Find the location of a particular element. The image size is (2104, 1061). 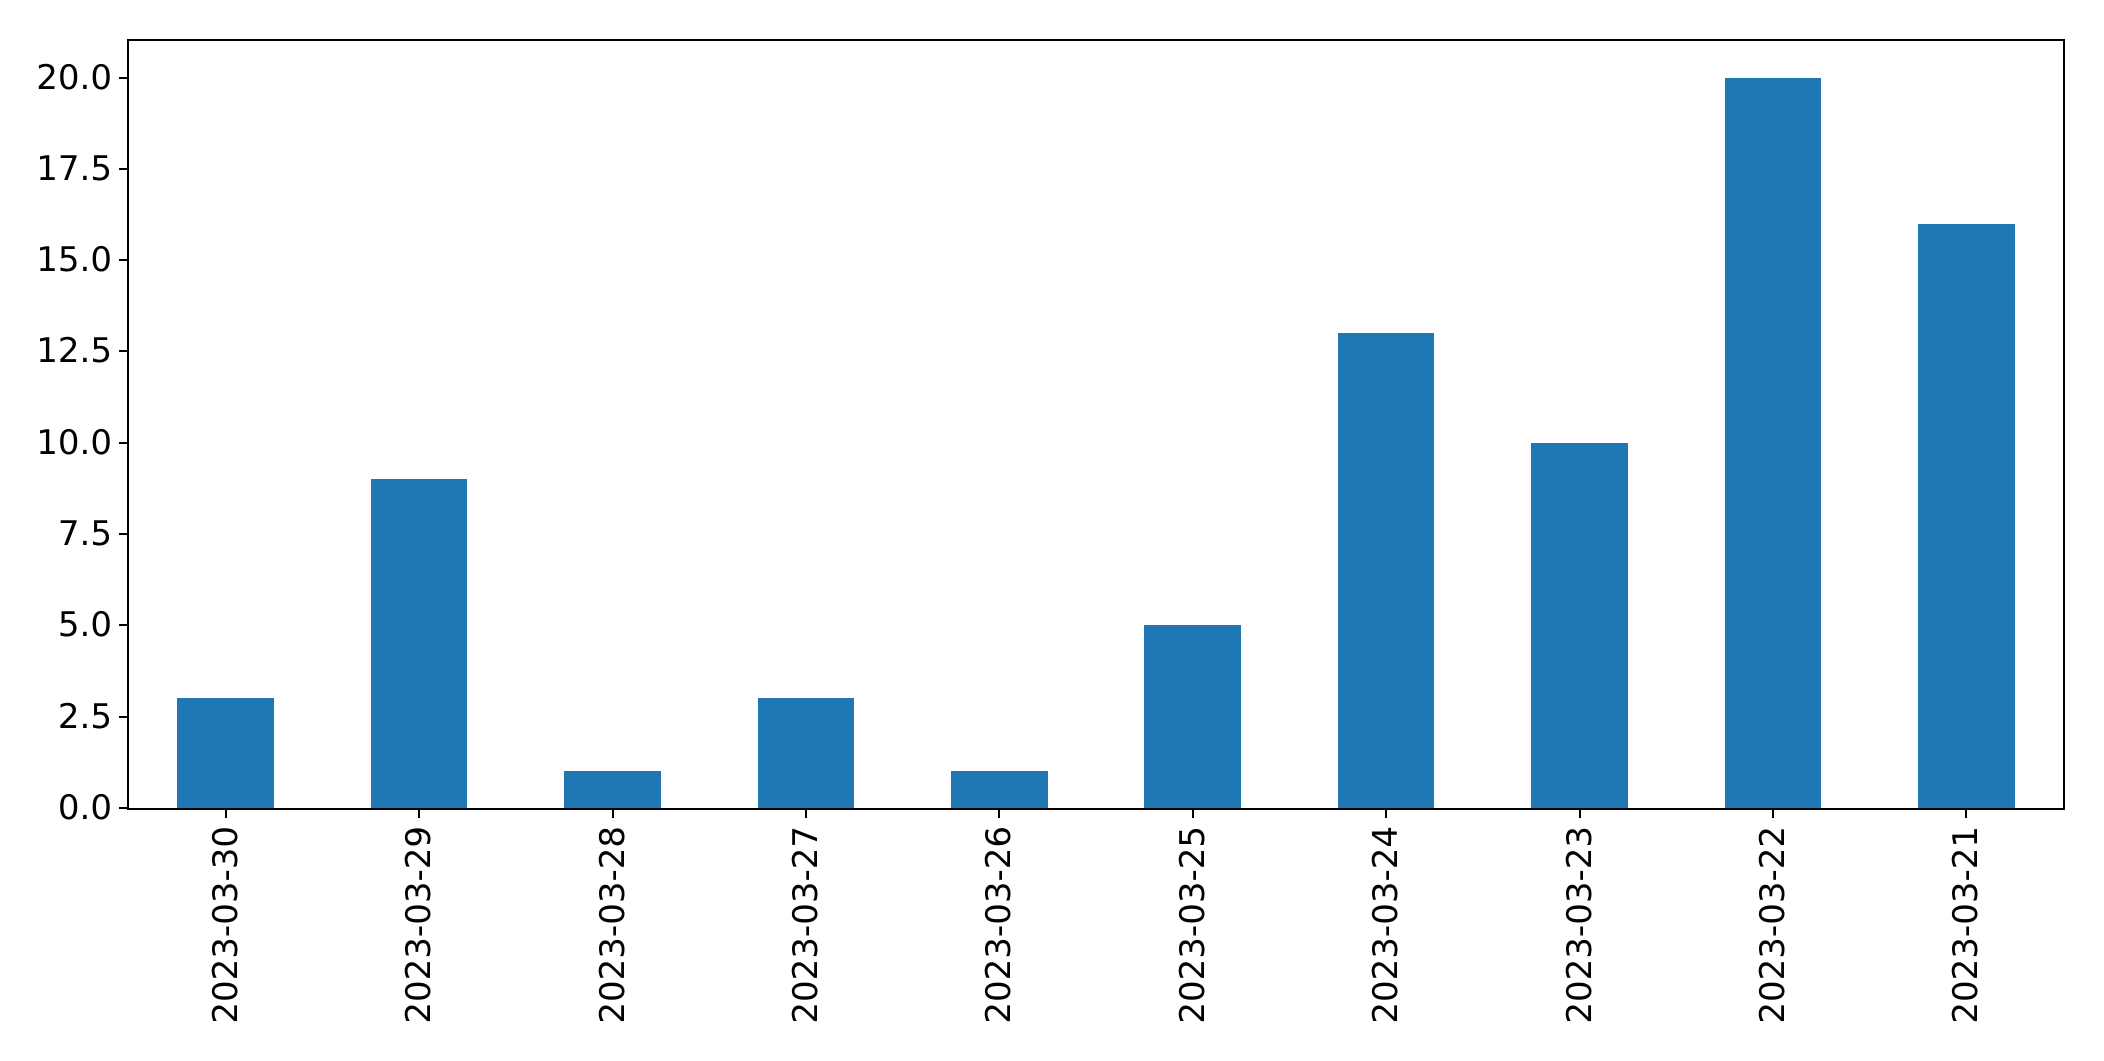

y-tick-label: 20.0 is located at coordinates (74, 77).